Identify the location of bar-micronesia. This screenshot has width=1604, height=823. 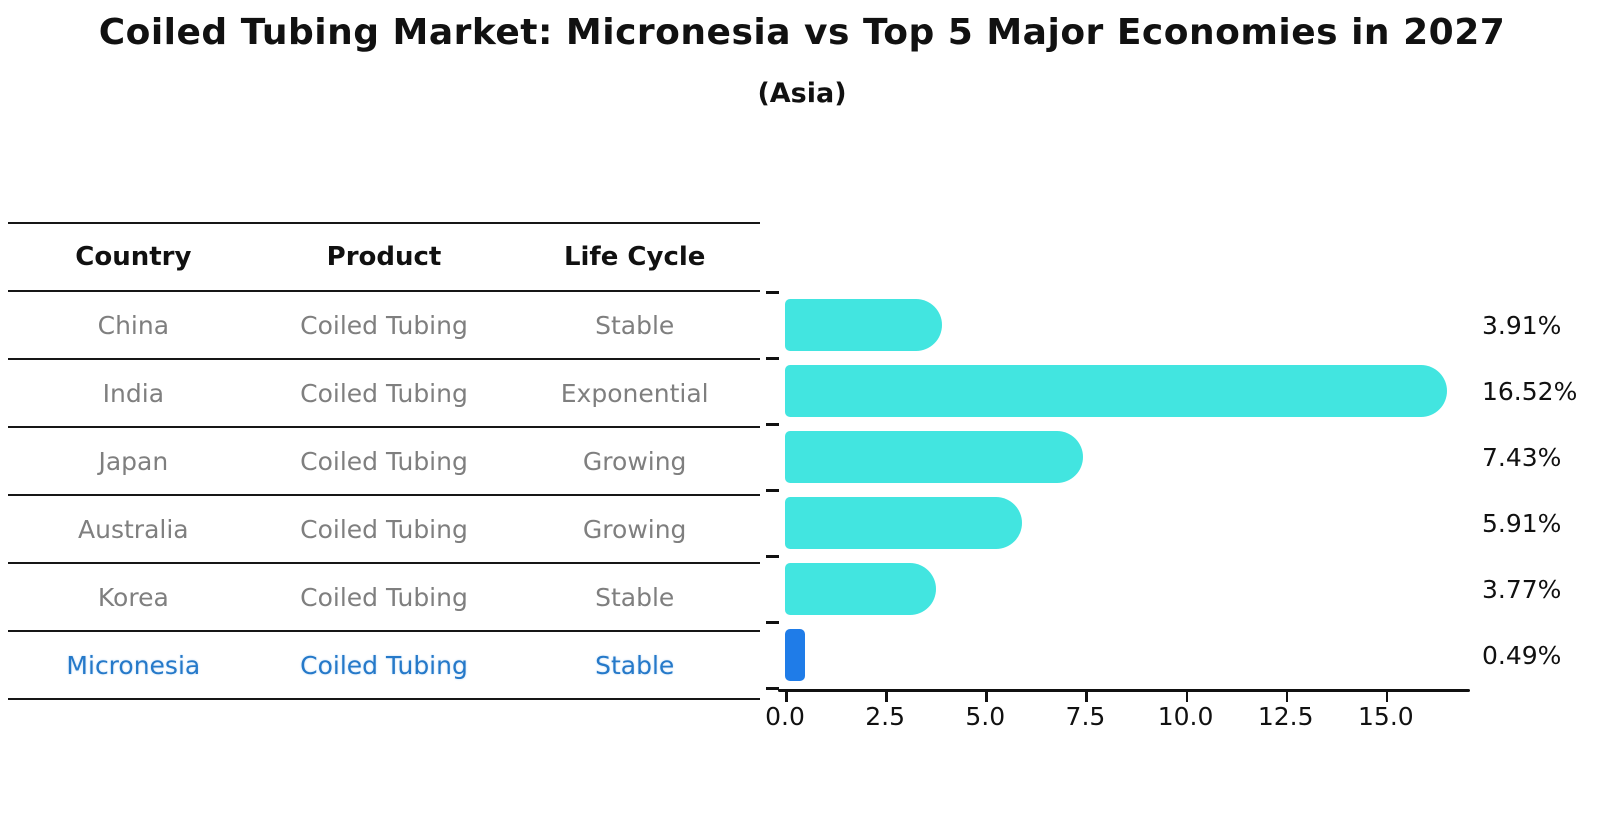
(795, 655).